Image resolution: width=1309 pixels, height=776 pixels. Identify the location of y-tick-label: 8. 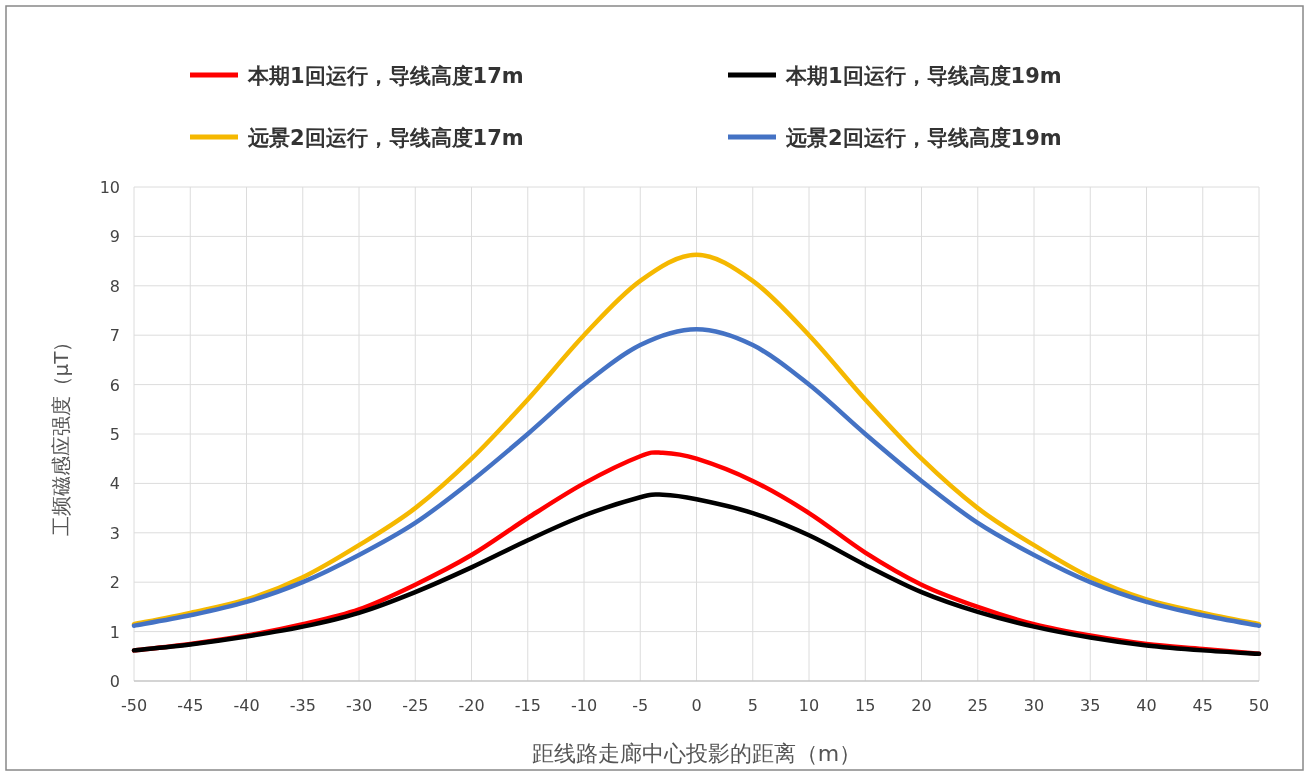
(114, 286).